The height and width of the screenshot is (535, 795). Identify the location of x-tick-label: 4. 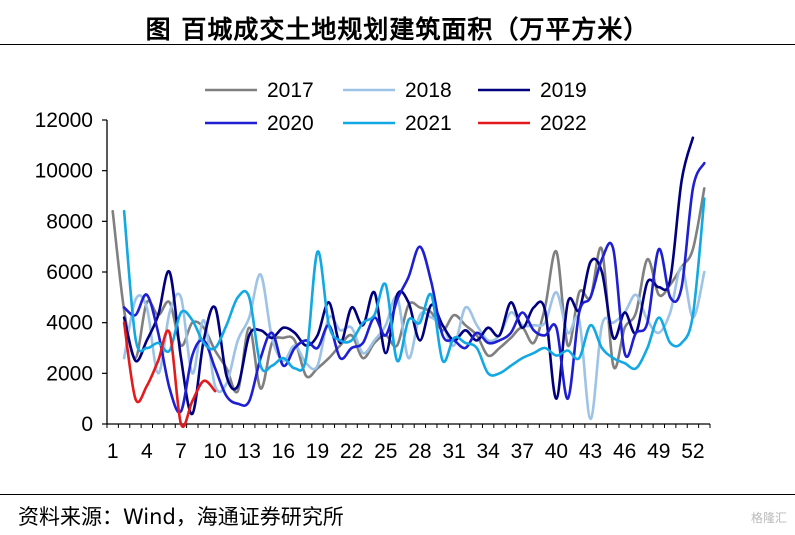
(147, 451).